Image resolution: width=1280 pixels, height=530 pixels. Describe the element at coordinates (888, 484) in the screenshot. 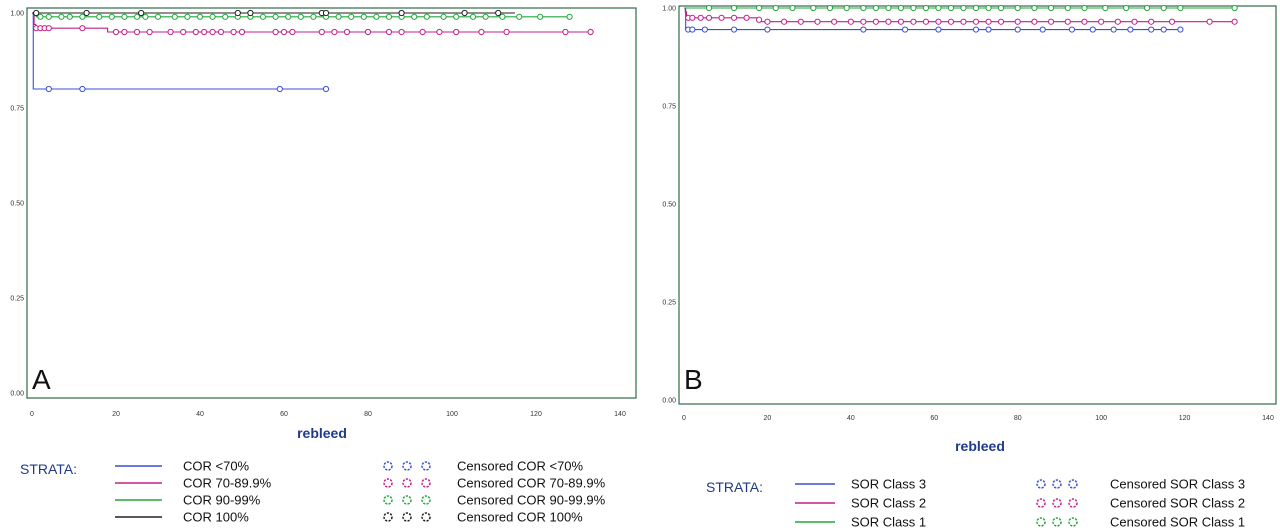

I see `legend-series-label: SOR Class 3` at that location.